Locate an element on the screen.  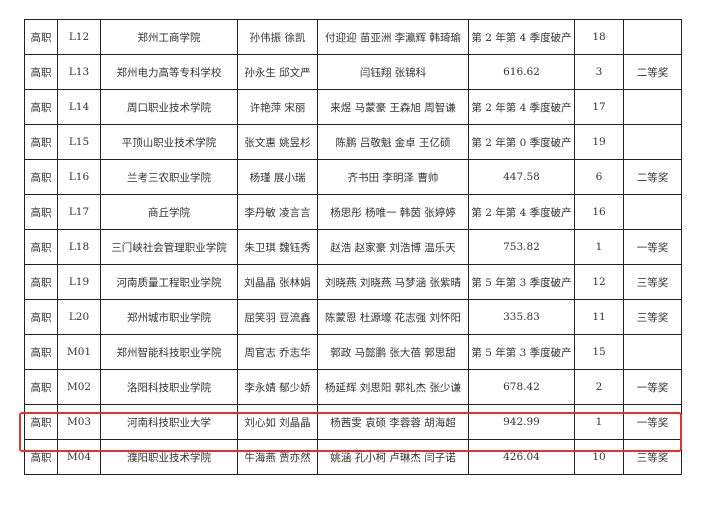
cell-advisors: 牛海燕 贾亦然 is located at coordinates (277, 457).